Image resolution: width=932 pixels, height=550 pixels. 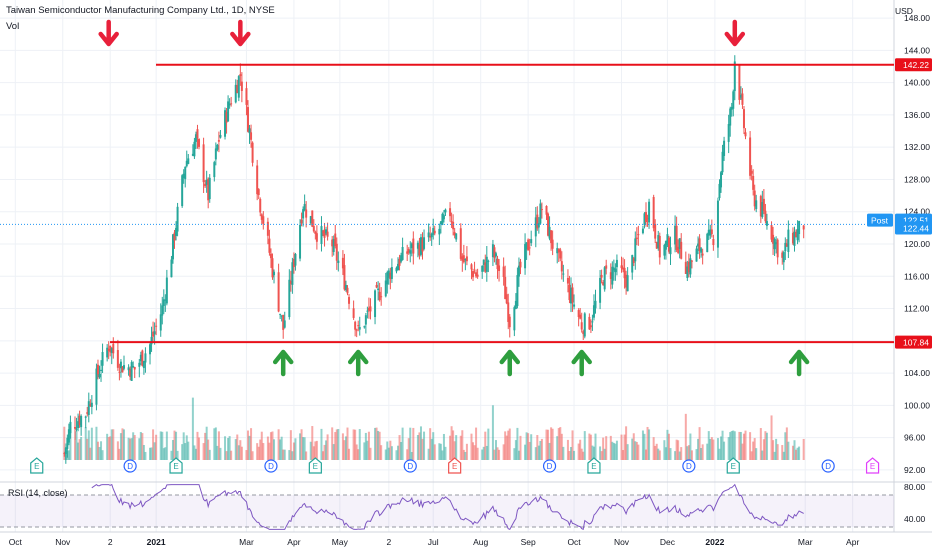 I want to click on rsi-label: RSI (14, close), so click(x=38, y=493).